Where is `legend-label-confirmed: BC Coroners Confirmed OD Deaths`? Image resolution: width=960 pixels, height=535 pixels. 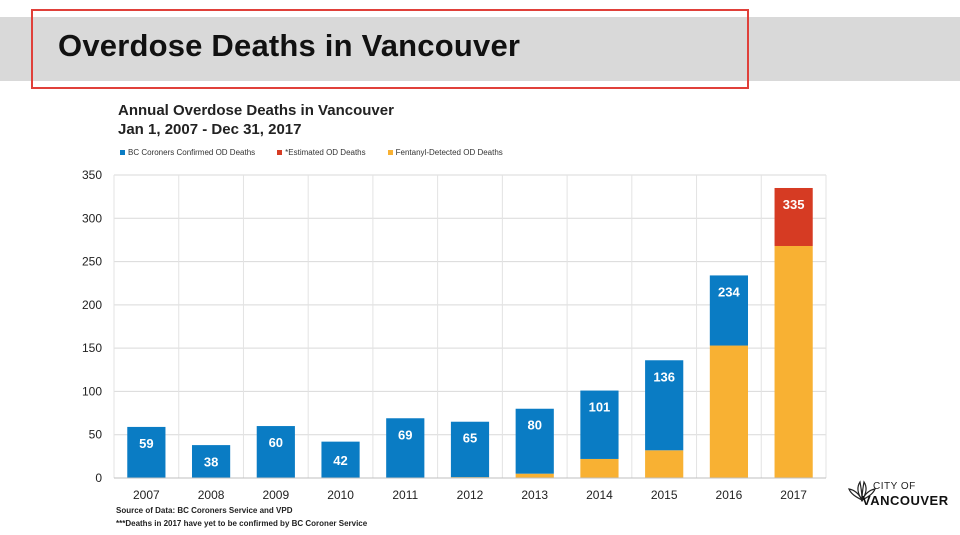
legend-label-confirmed: BC Coroners Confirmed OD Deaths is located at coordinates (192, 152).